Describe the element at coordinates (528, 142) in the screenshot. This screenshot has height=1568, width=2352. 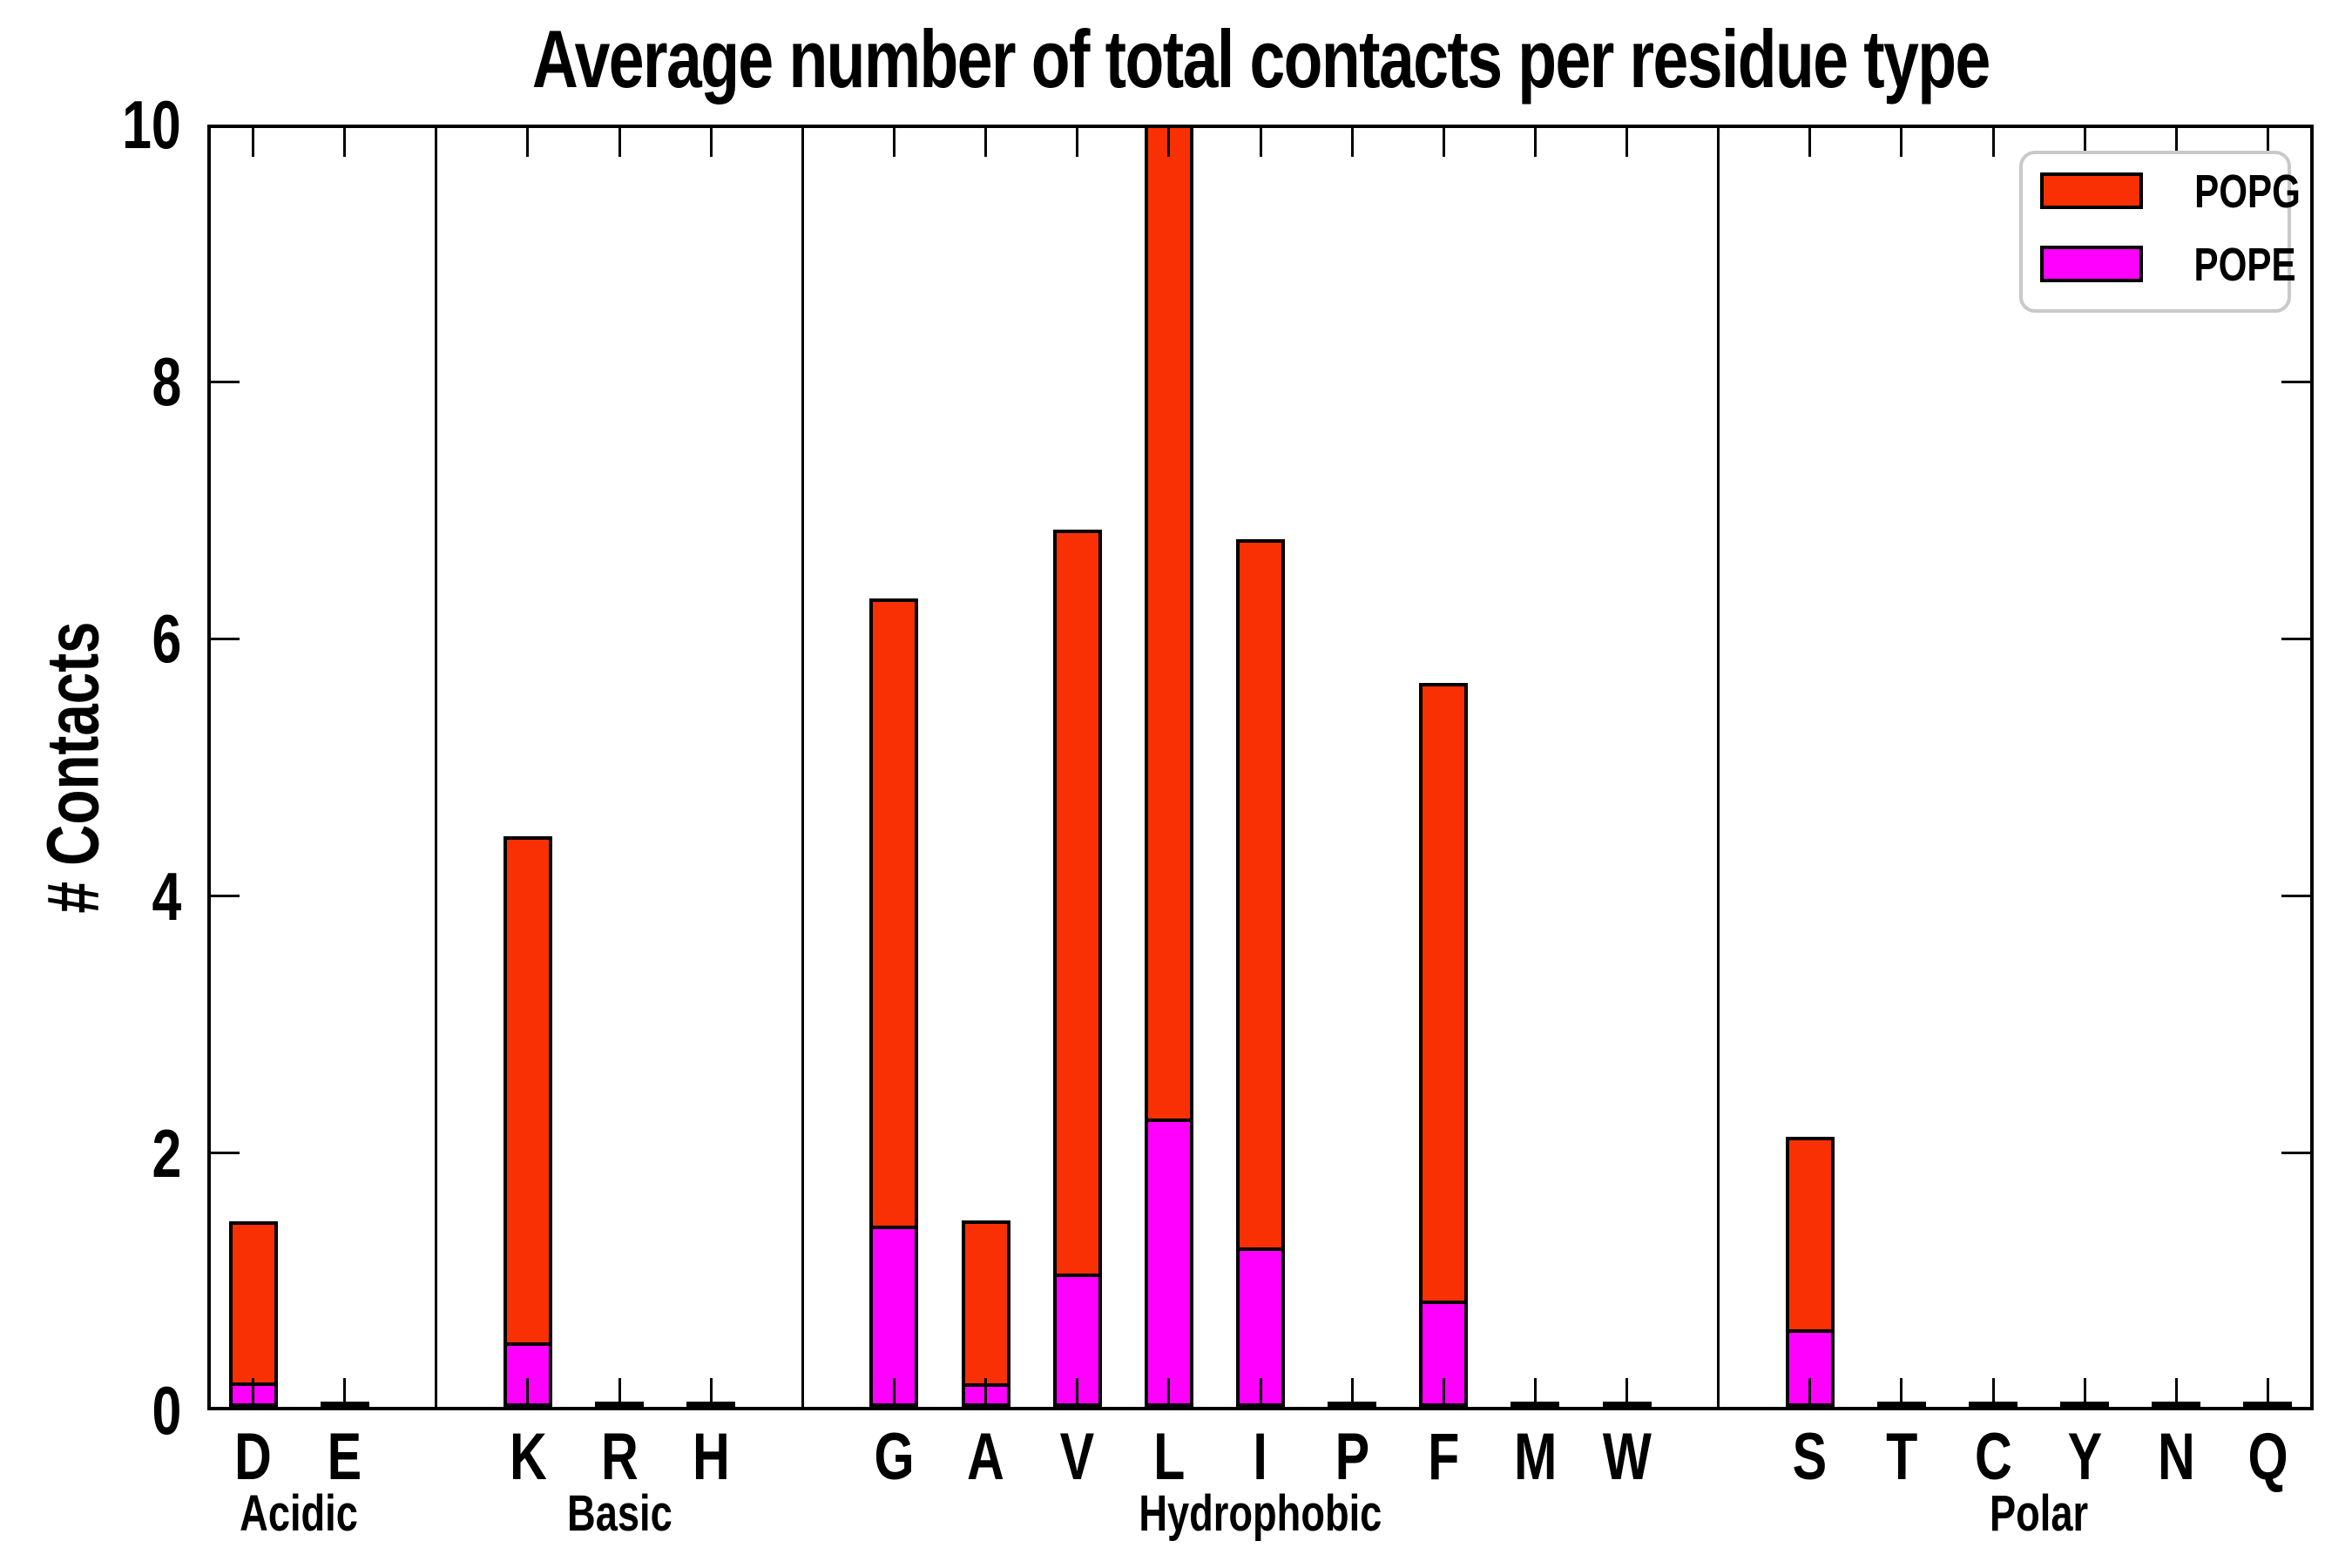
I see `x-tick-top-K` at that location.